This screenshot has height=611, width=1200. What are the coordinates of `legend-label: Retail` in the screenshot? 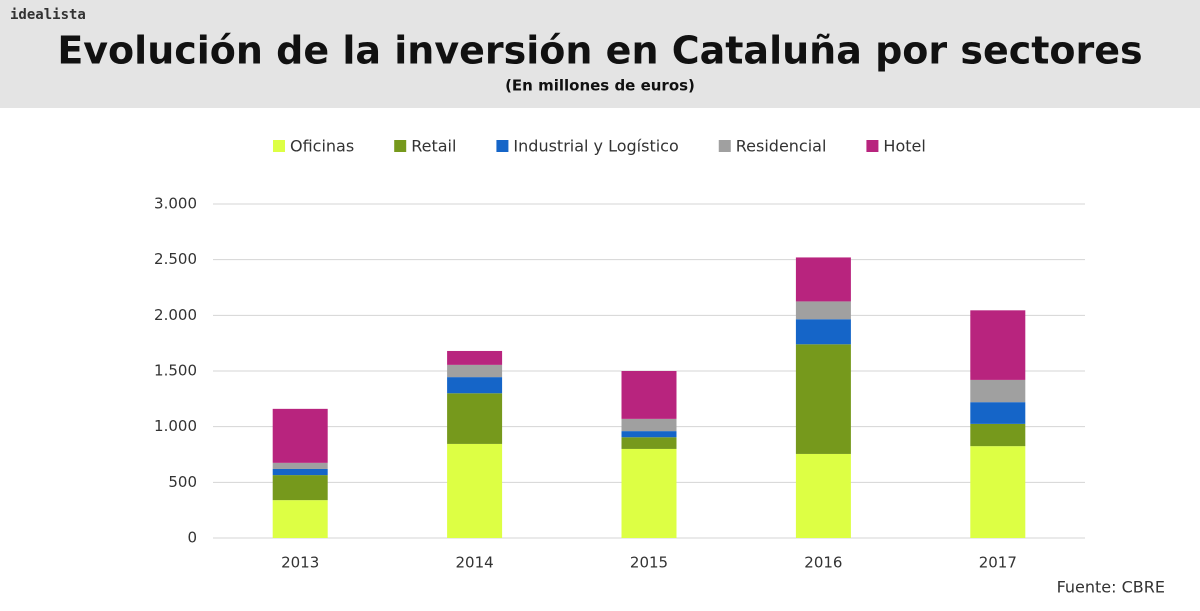 It's located at (433, 146).